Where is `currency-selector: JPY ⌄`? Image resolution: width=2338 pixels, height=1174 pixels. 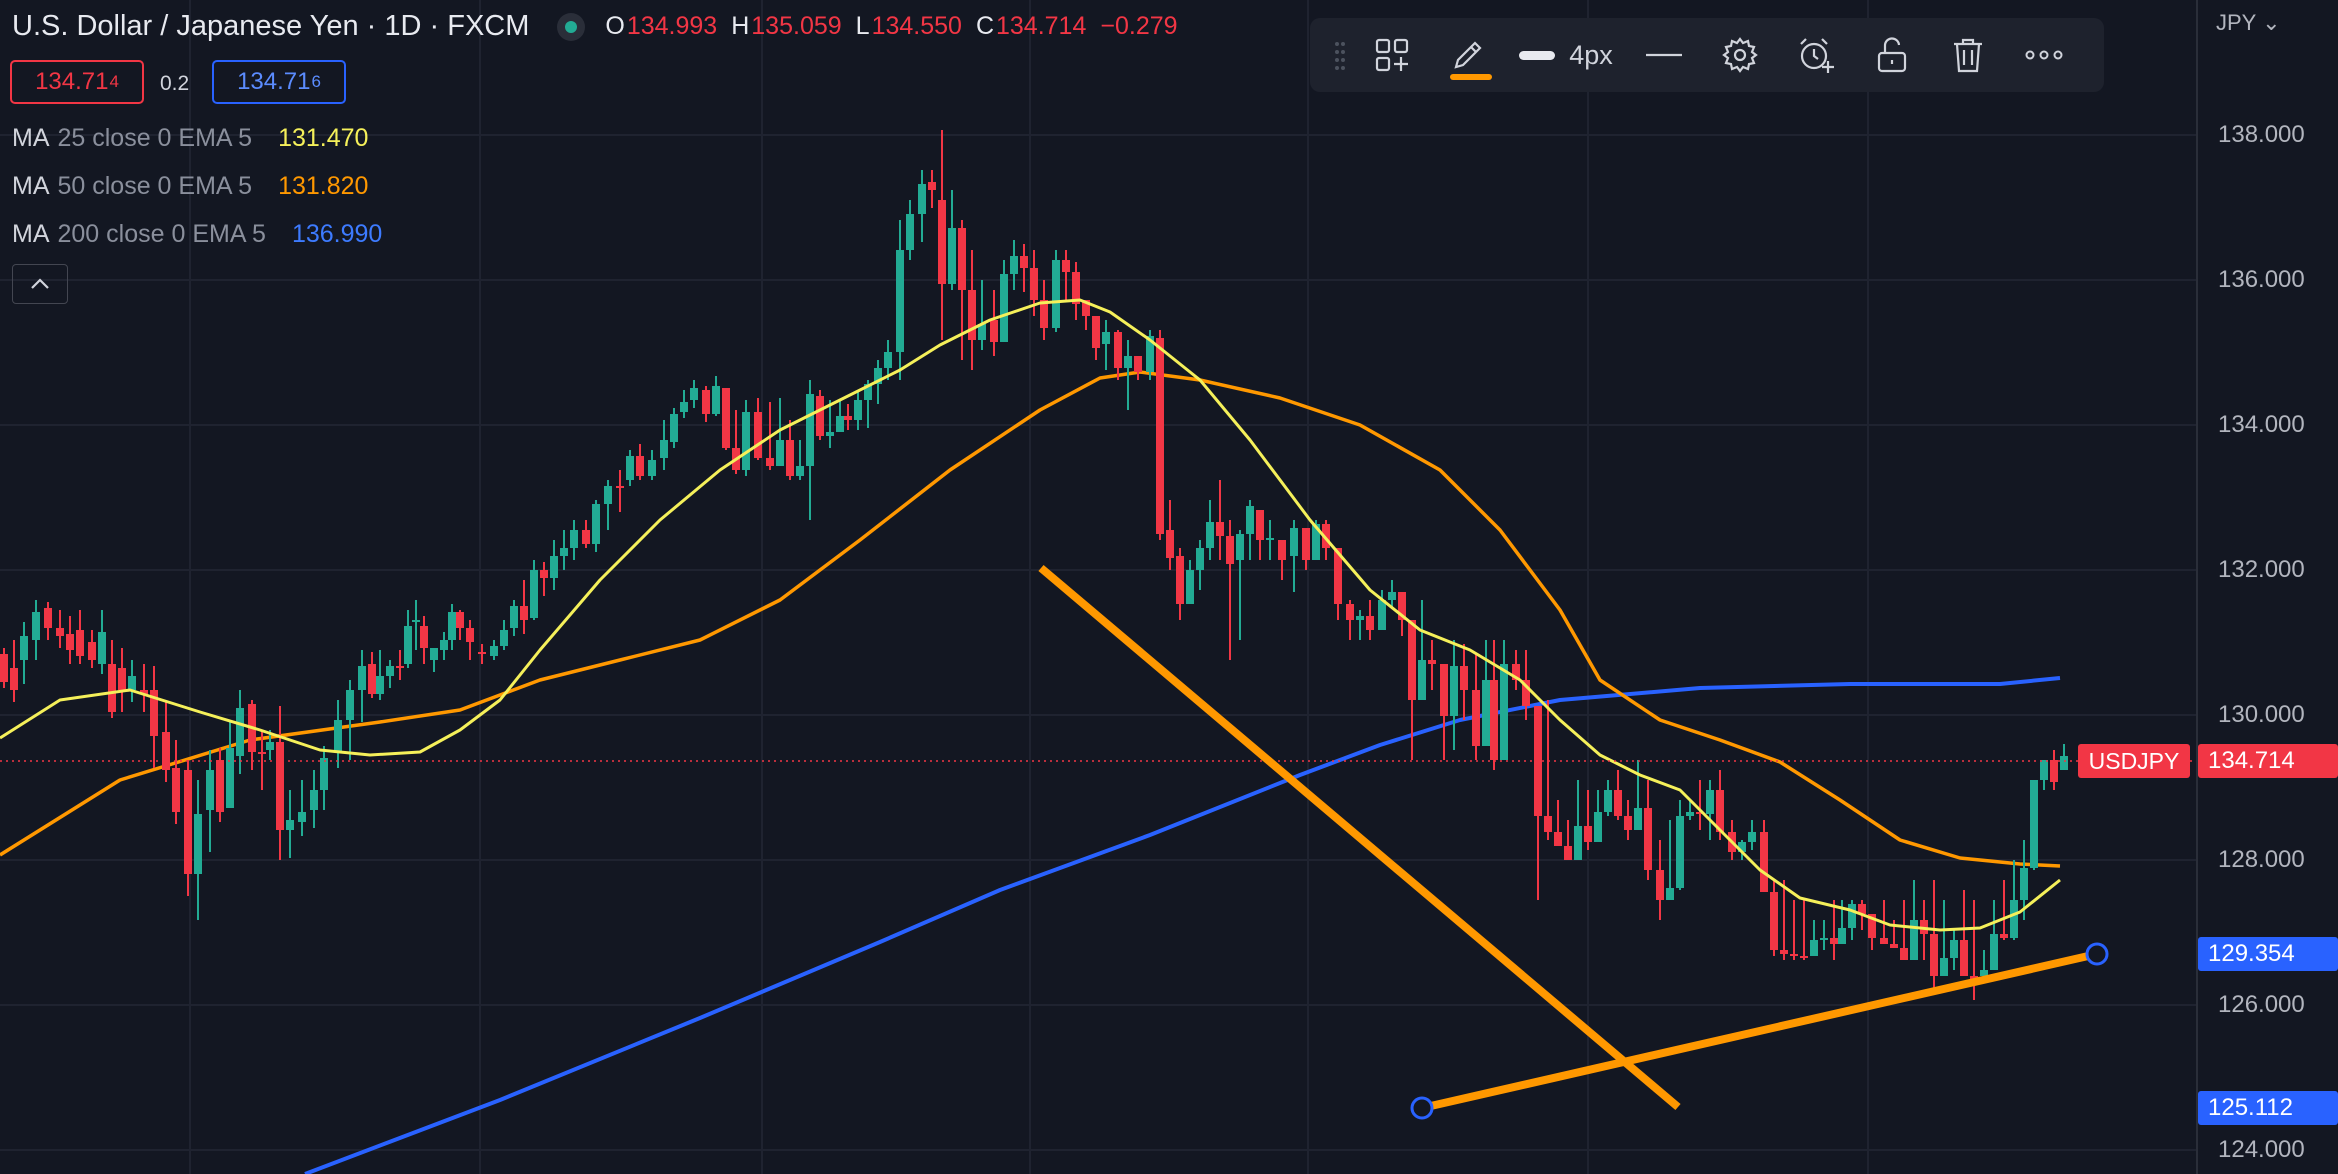 currency-selector: JPY ⌄ is located at coordinates (2248, 23).